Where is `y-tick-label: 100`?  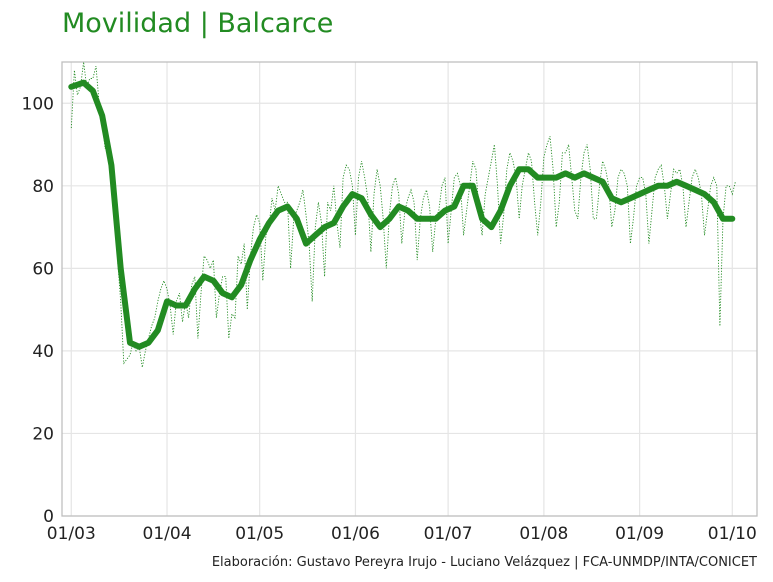 y-tick-label: 100 is located at coordinates (38, 104).